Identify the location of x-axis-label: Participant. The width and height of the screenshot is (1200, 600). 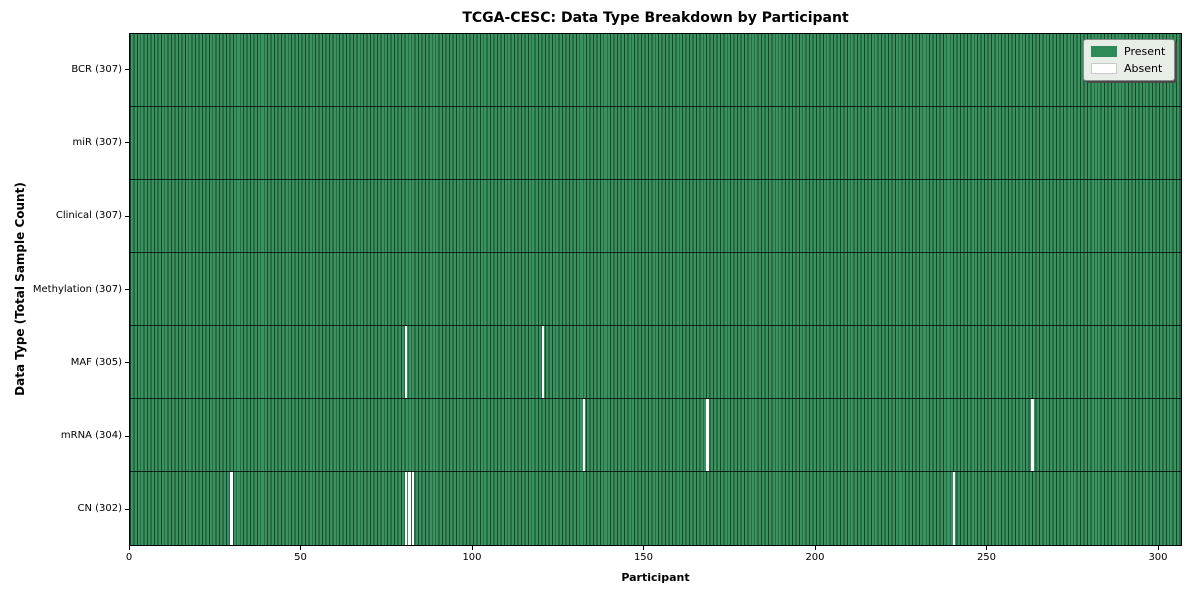
(655, 577).